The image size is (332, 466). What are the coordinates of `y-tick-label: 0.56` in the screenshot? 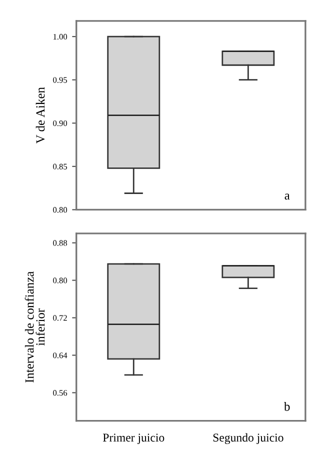 It's located at (60, 393).